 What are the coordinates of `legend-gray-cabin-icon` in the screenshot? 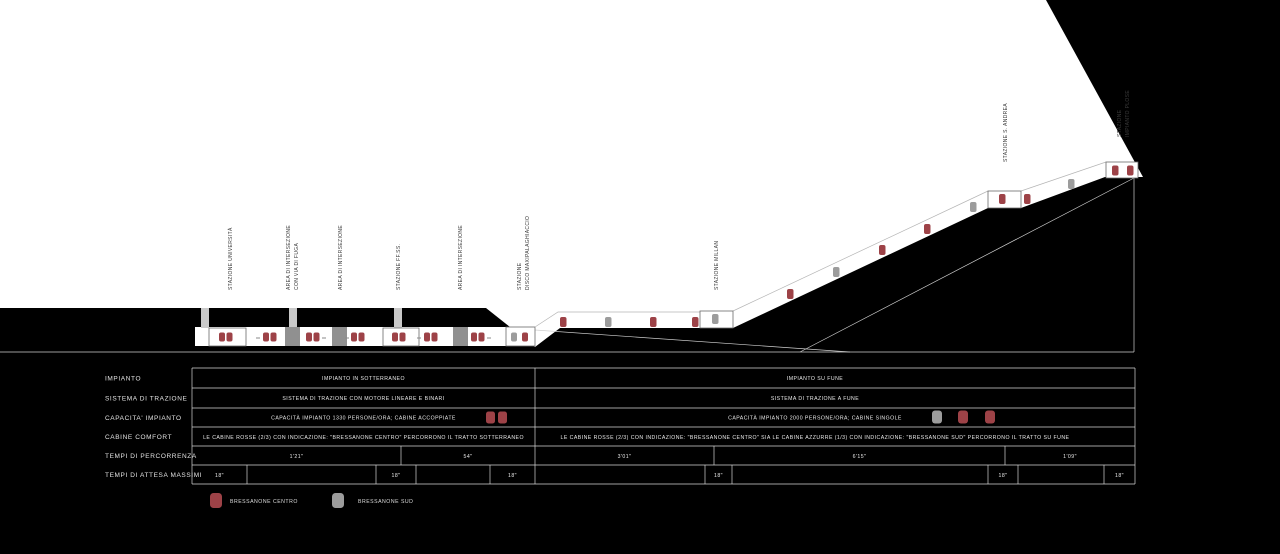 It's located at (338, 500).